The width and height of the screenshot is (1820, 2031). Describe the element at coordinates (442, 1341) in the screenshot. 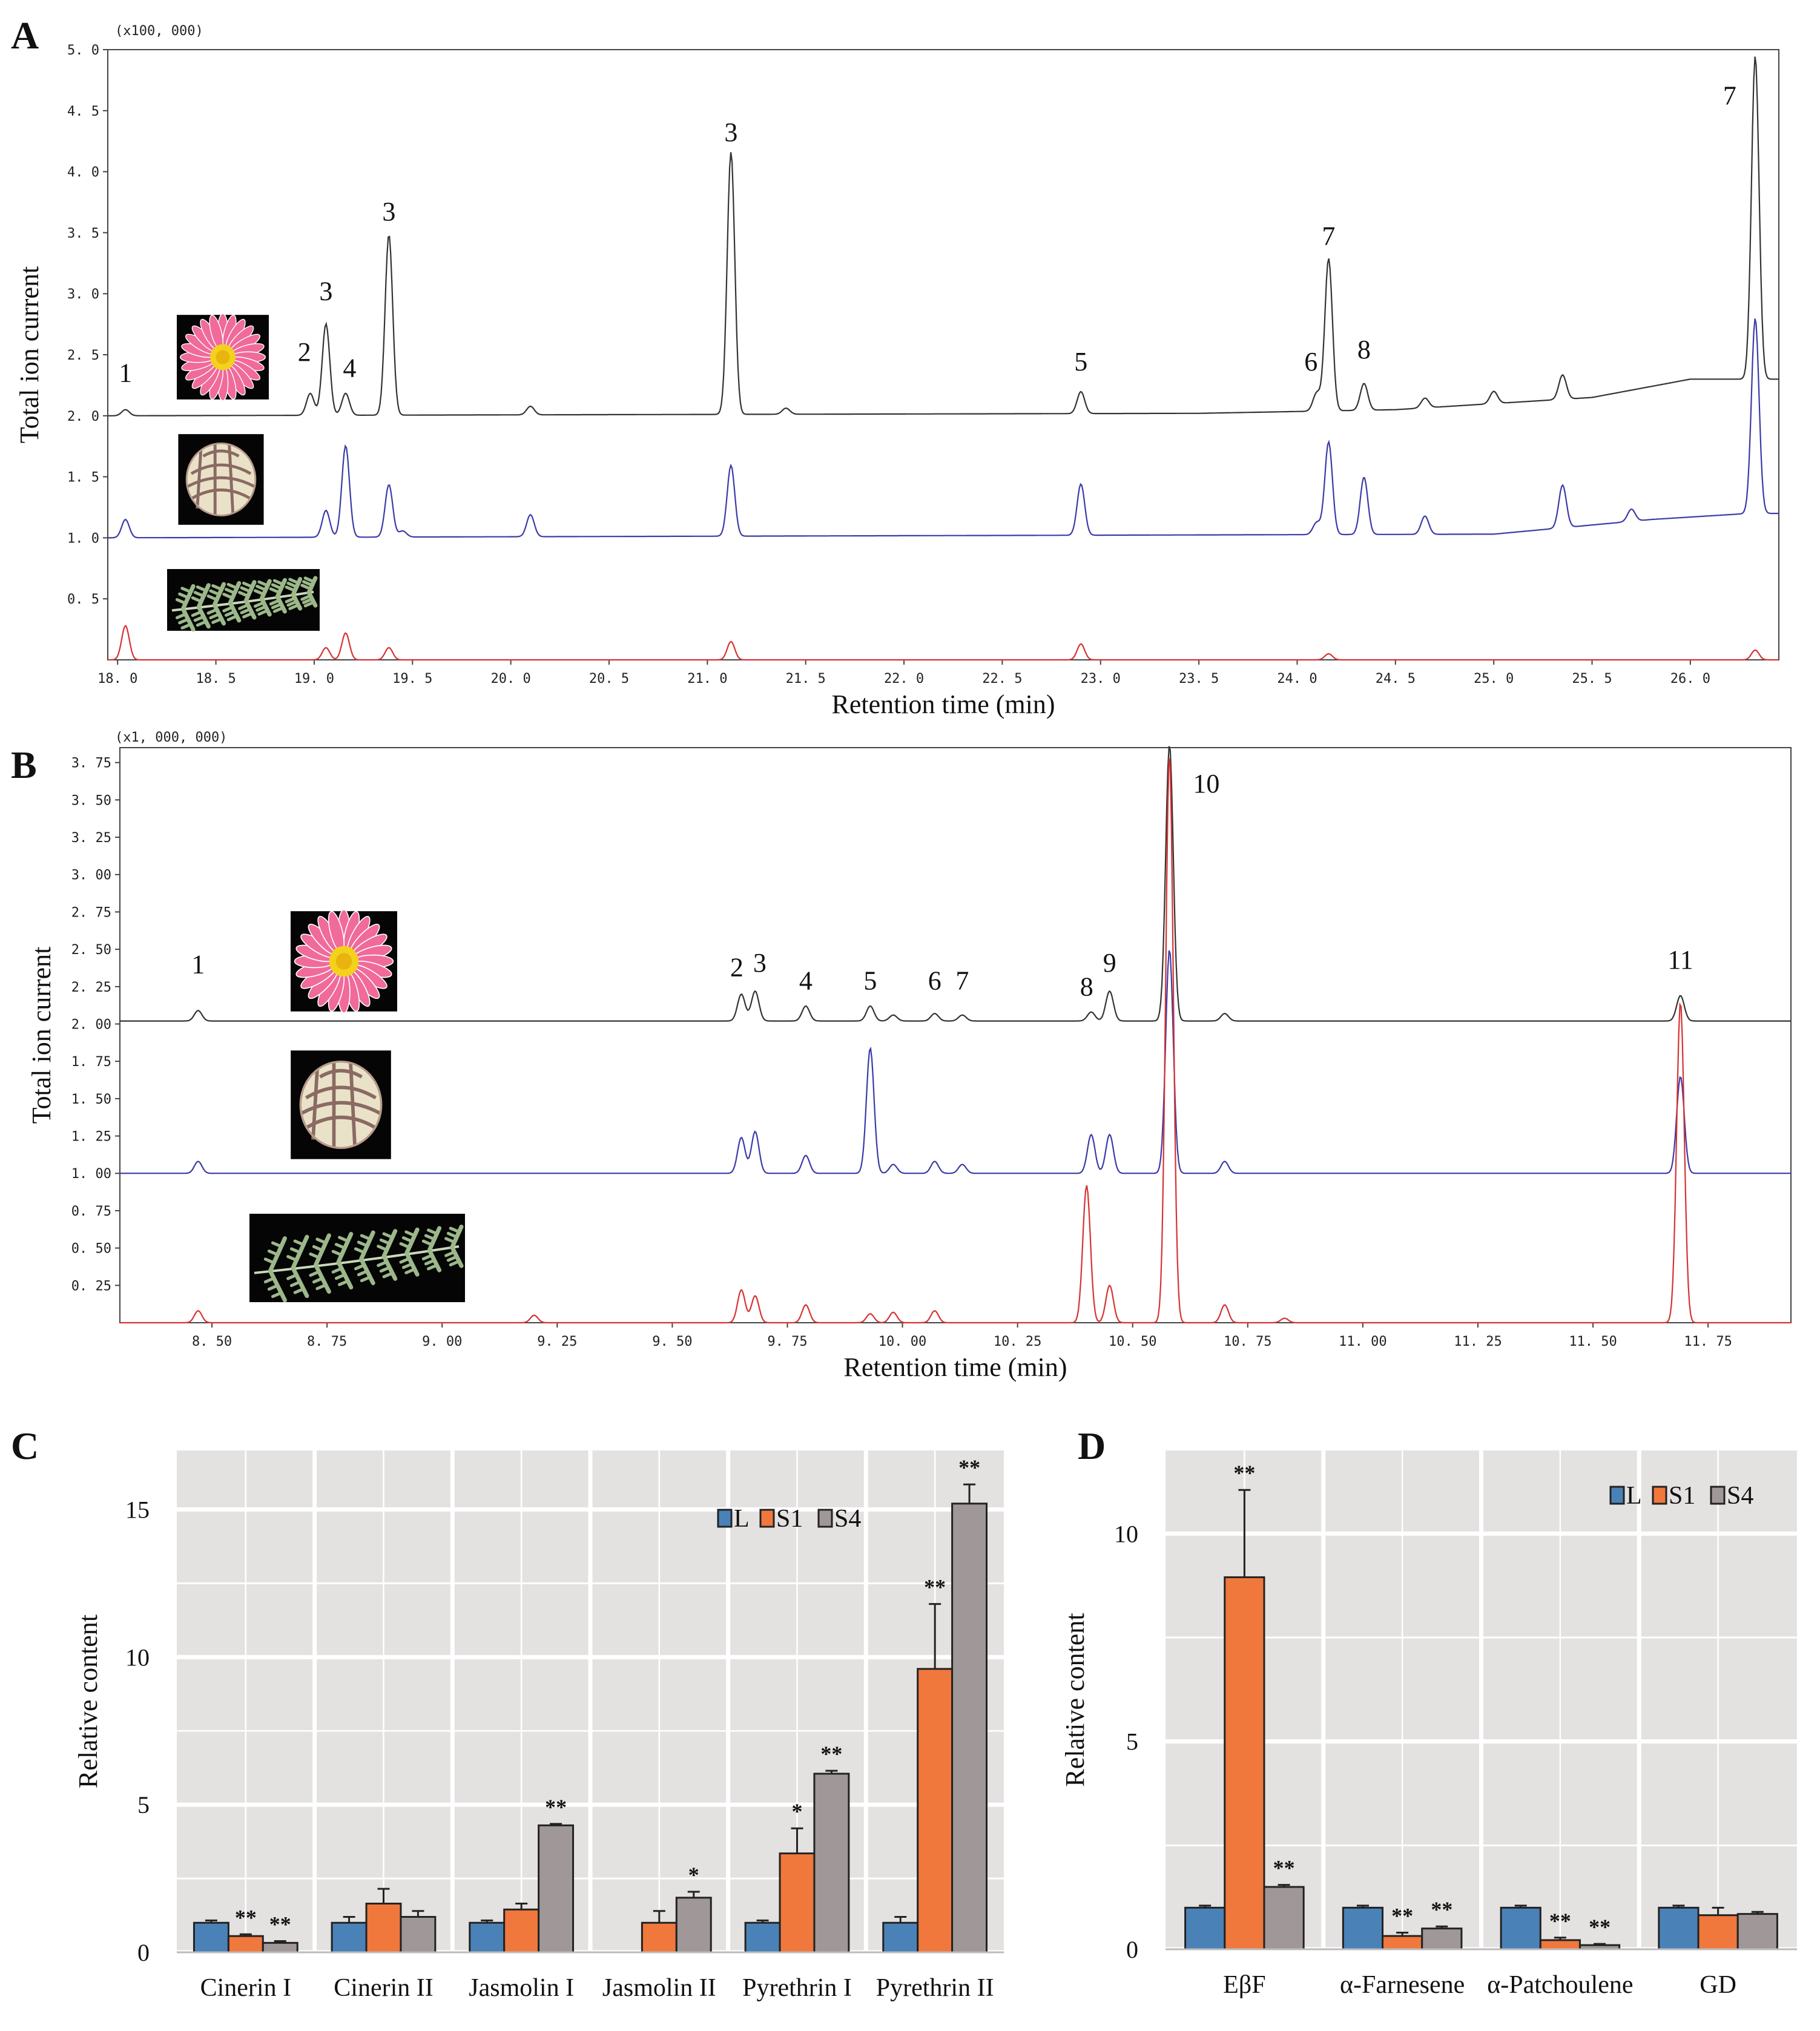

I see `x-tick-label: 9. 00` at that location.